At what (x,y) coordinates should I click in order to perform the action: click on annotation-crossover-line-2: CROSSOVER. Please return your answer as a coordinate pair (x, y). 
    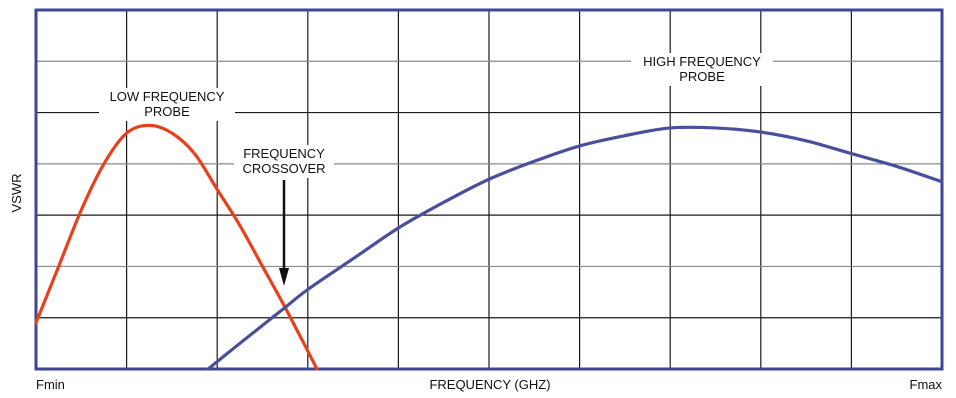
    Looking at the image, I should click on (283, 168).